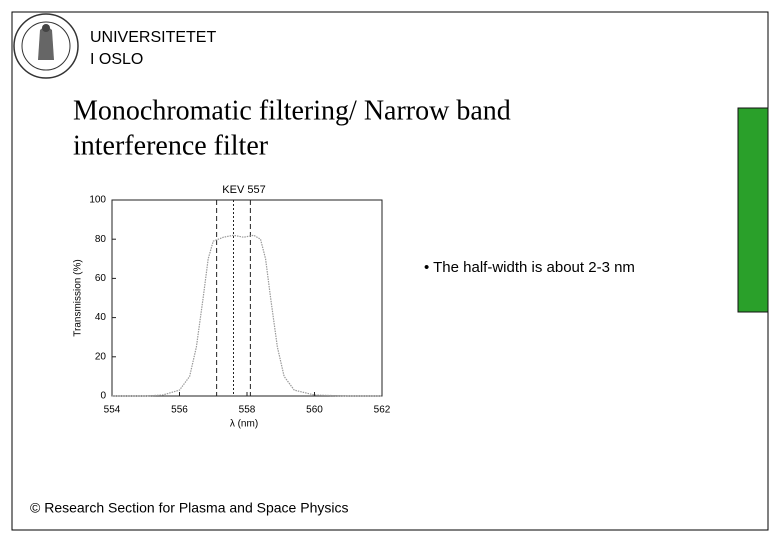  I want to click on x-tick-label: 558, so click(247, 410).